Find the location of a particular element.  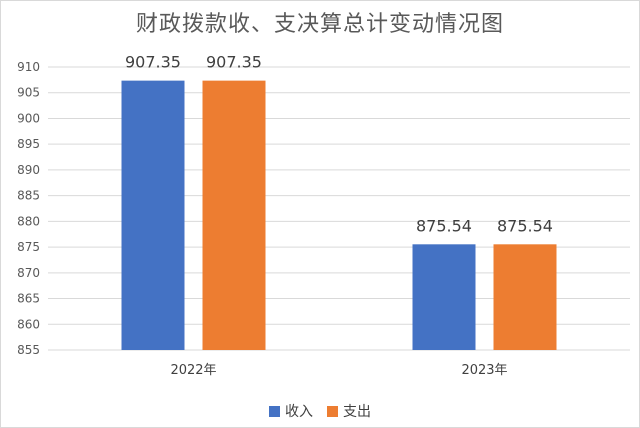

y-tick-label: 870 is located at coordinates (28, 273).